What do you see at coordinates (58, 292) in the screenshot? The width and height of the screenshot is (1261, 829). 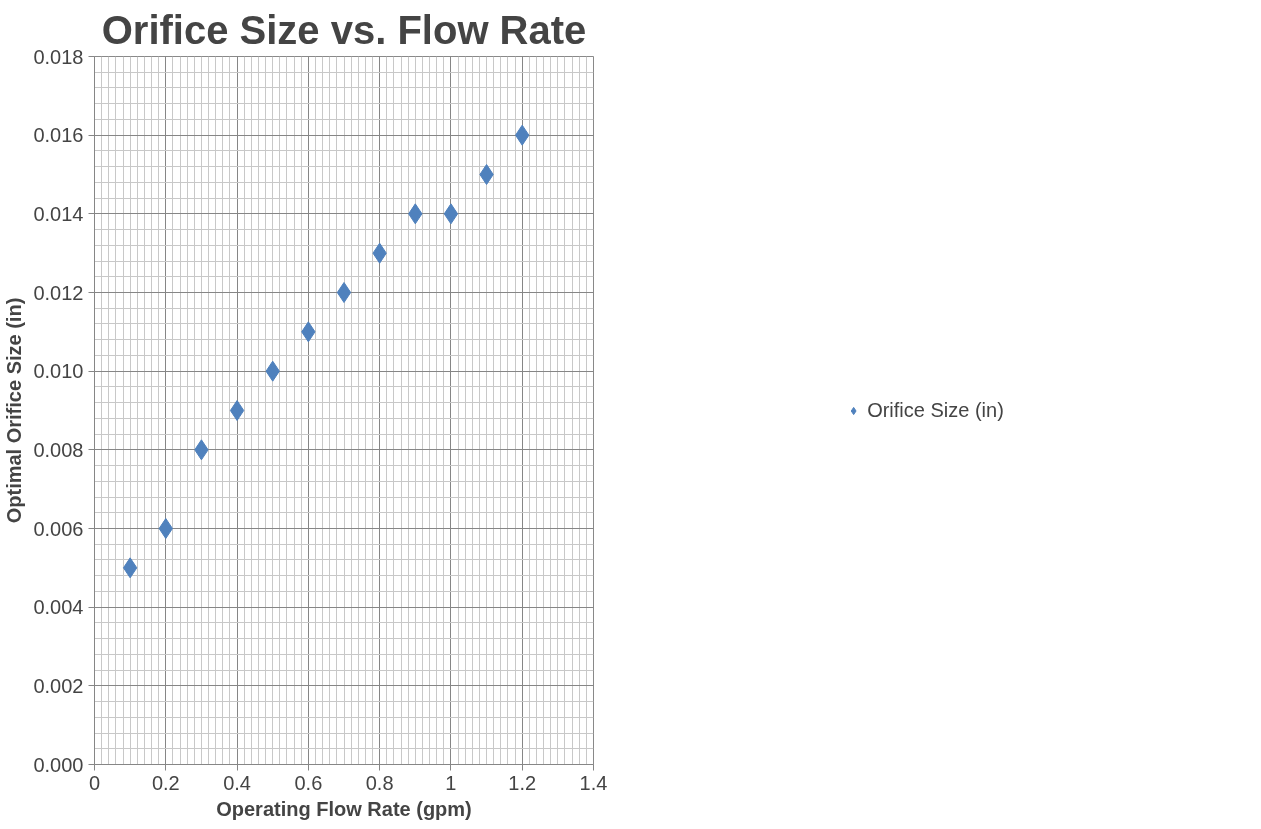 I see `y-tick-label: 0.012` at bounding box center [58, 292].